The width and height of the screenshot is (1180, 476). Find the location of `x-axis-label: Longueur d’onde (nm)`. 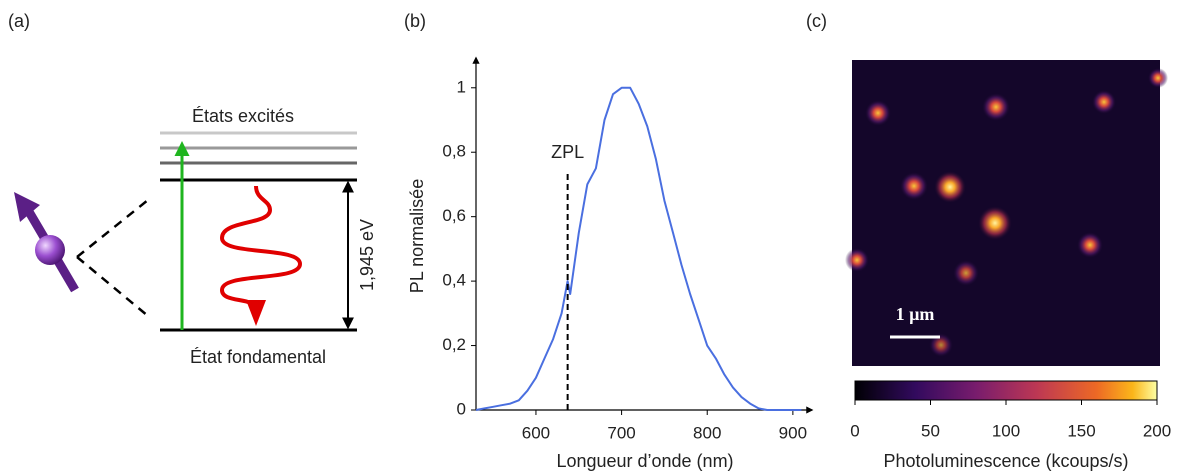

x-axis-label: Longueur d’onde (nm) is located at coordinates (644, 461).